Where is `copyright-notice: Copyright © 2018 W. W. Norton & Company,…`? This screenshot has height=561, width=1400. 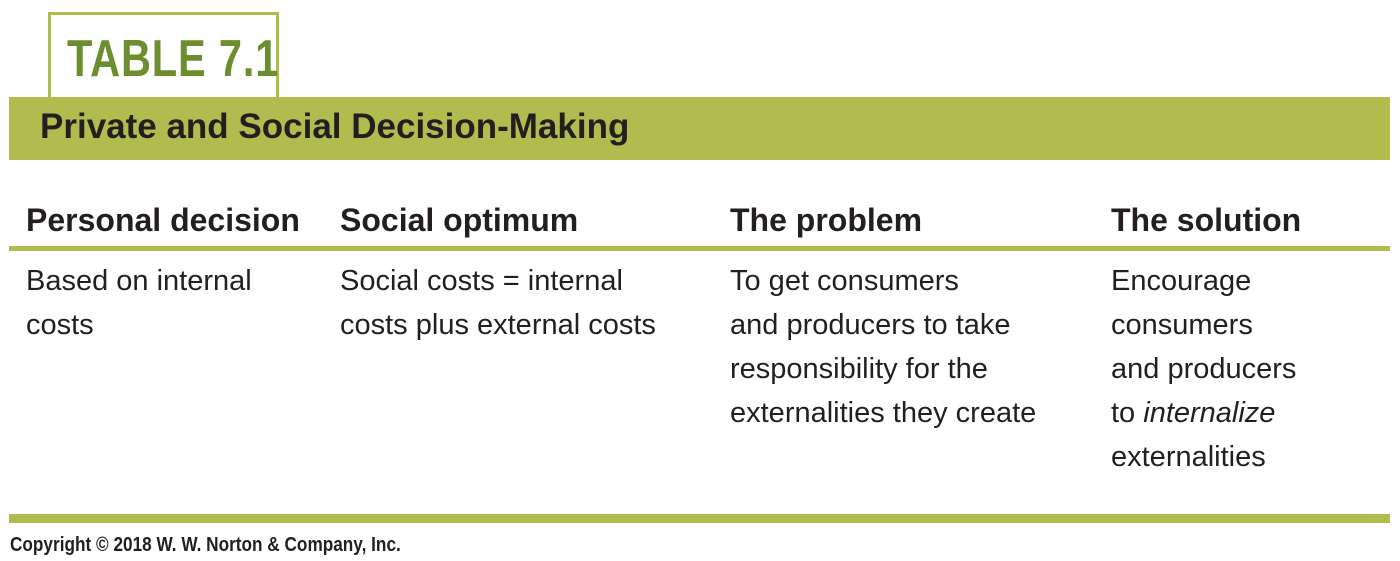 copyright-notice: Copyright © 2018 W. W. Norton & Company,… is located at coordinates (205, 545).